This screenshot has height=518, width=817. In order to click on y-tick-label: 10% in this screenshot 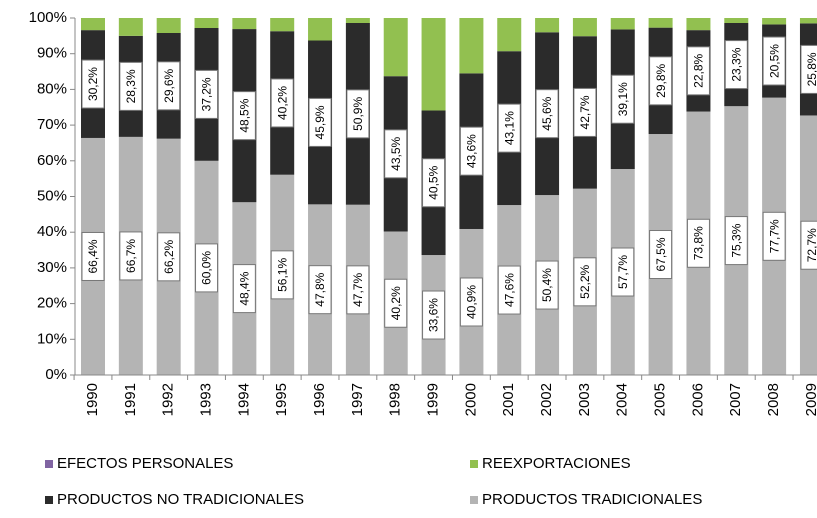, I will do `click(52, 338)`.